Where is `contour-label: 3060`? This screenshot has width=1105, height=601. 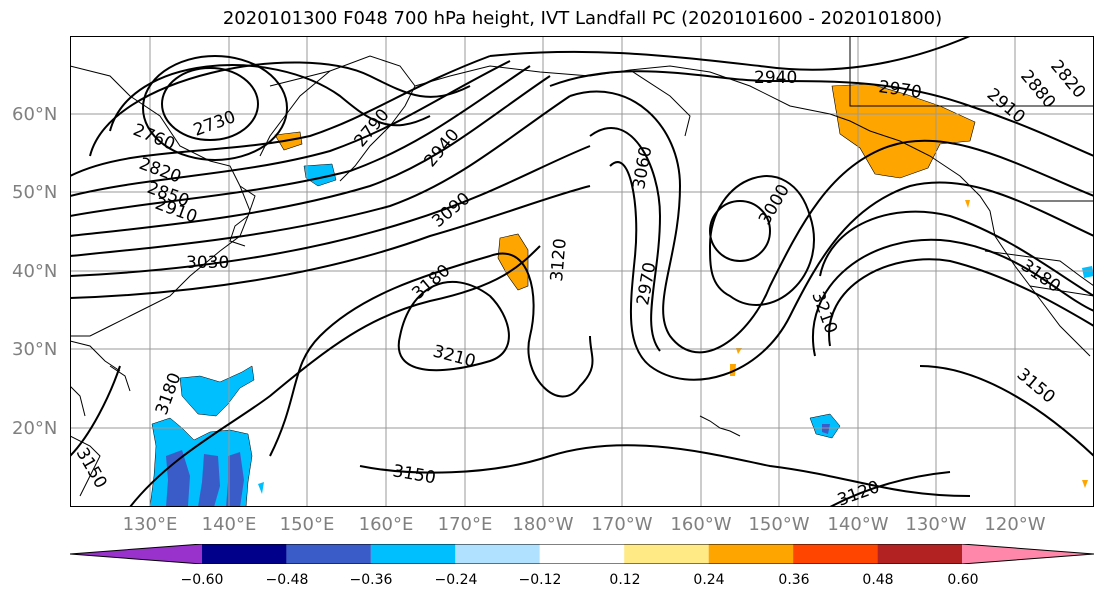
contour-label: 3060 is located at coordinates (642, 168).